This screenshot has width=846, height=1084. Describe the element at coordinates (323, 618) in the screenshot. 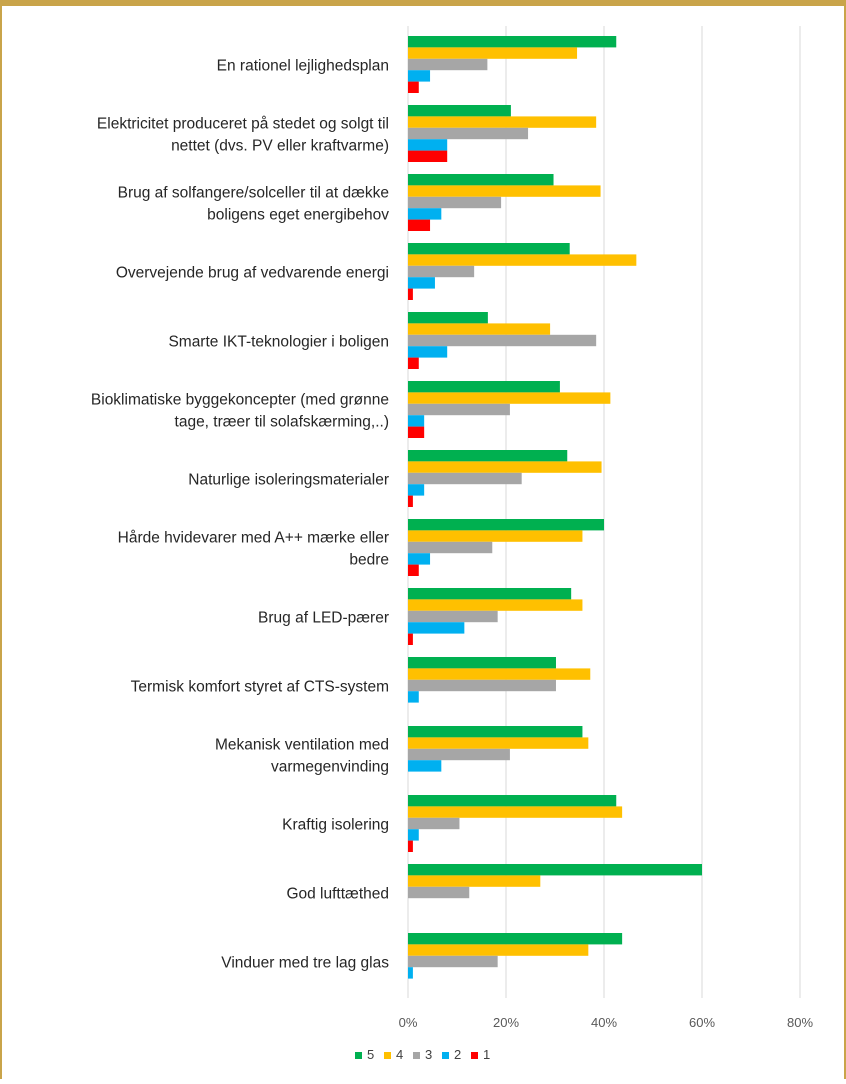

I see `category-label: Brug af LED-pærer` at that location.